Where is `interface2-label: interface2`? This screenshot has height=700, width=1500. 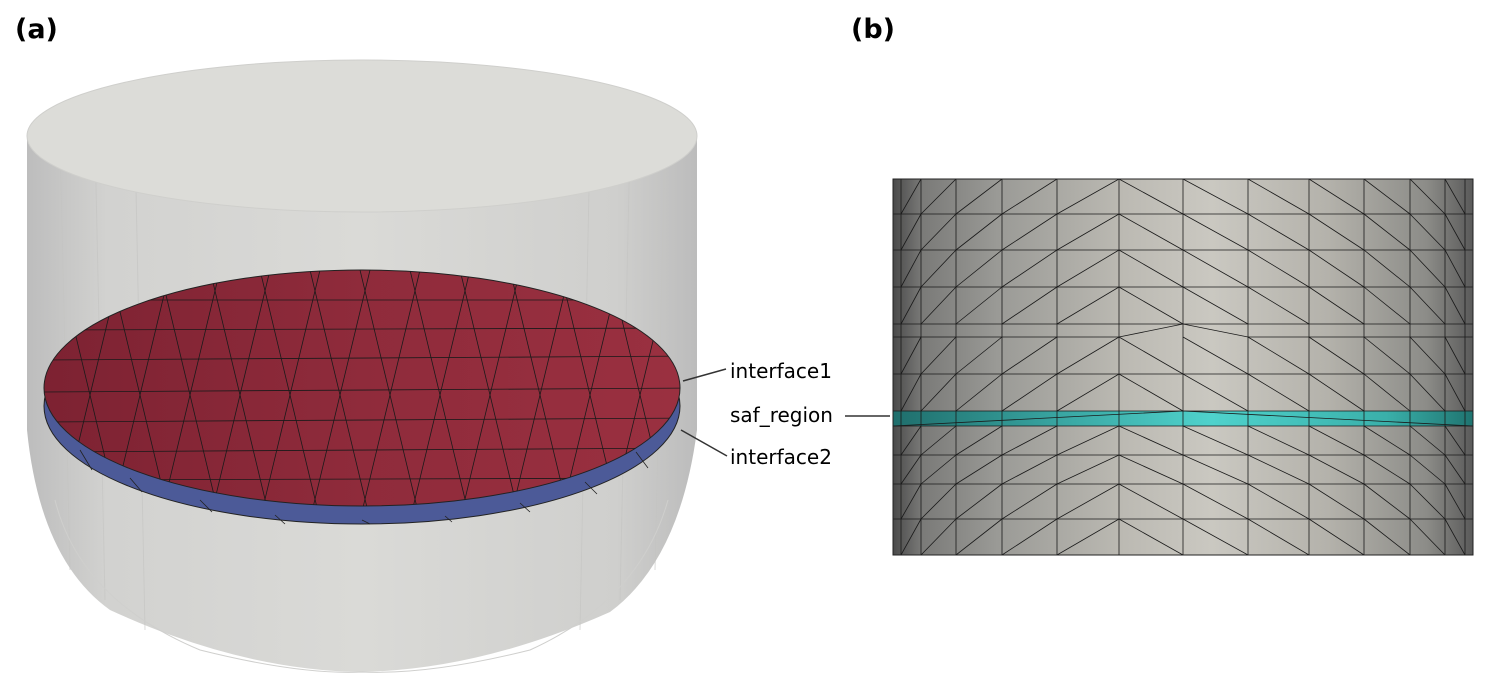 interface2-label: interface2 is located at coordinates (781, 457).